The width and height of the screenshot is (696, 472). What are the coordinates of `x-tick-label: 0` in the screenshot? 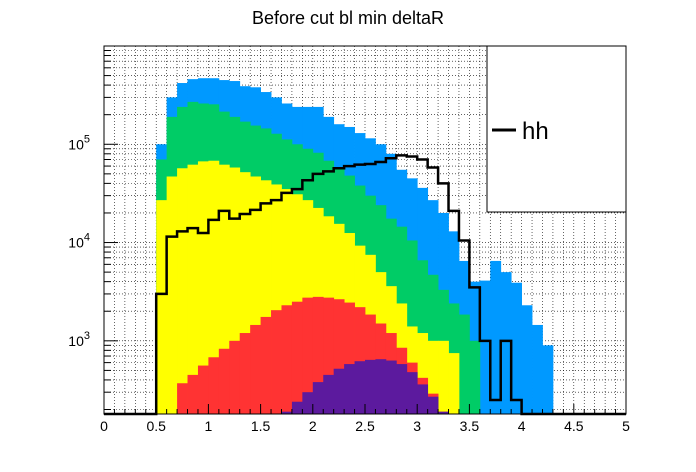 It's located at (104, 426).